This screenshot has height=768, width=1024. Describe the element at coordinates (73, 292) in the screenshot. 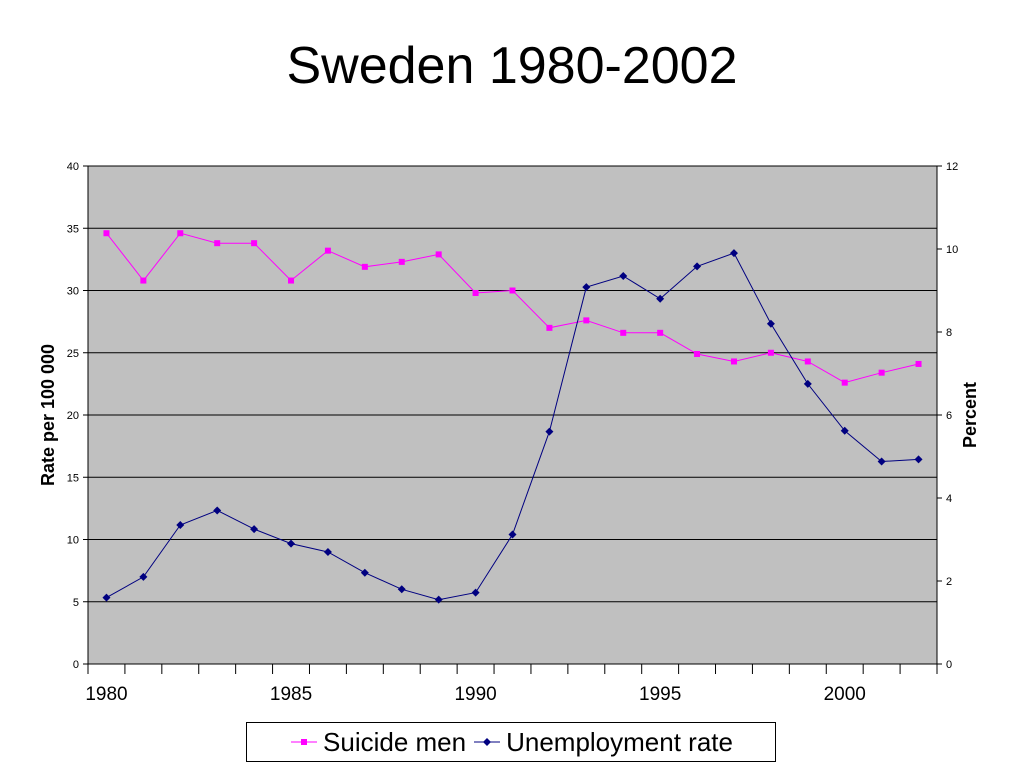

I see `y-tick-label-30: 30` at that location.